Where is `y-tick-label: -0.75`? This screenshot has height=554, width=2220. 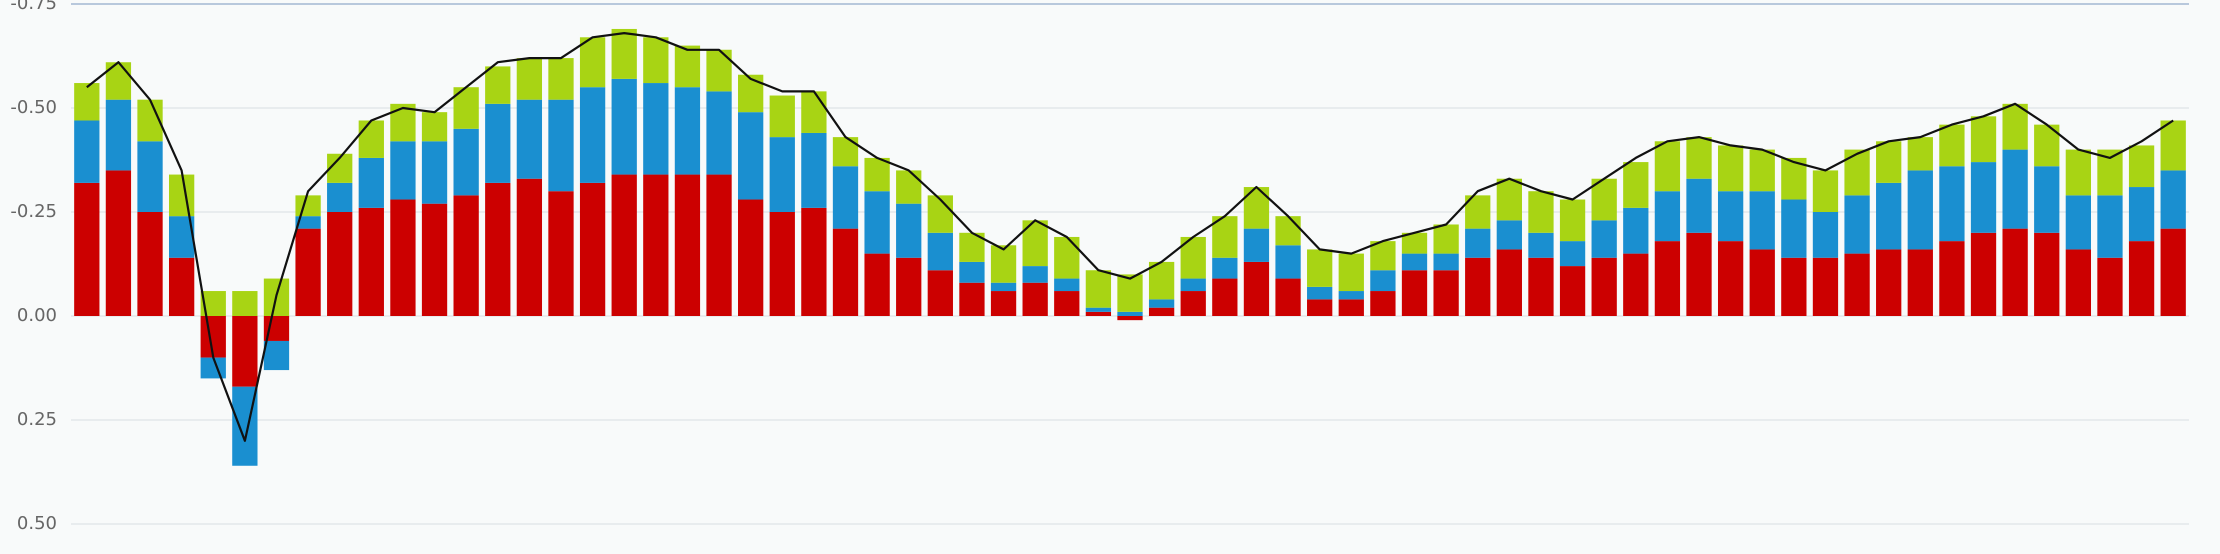
y-tick-label: -0.75 is located at coordinates (33, 7).